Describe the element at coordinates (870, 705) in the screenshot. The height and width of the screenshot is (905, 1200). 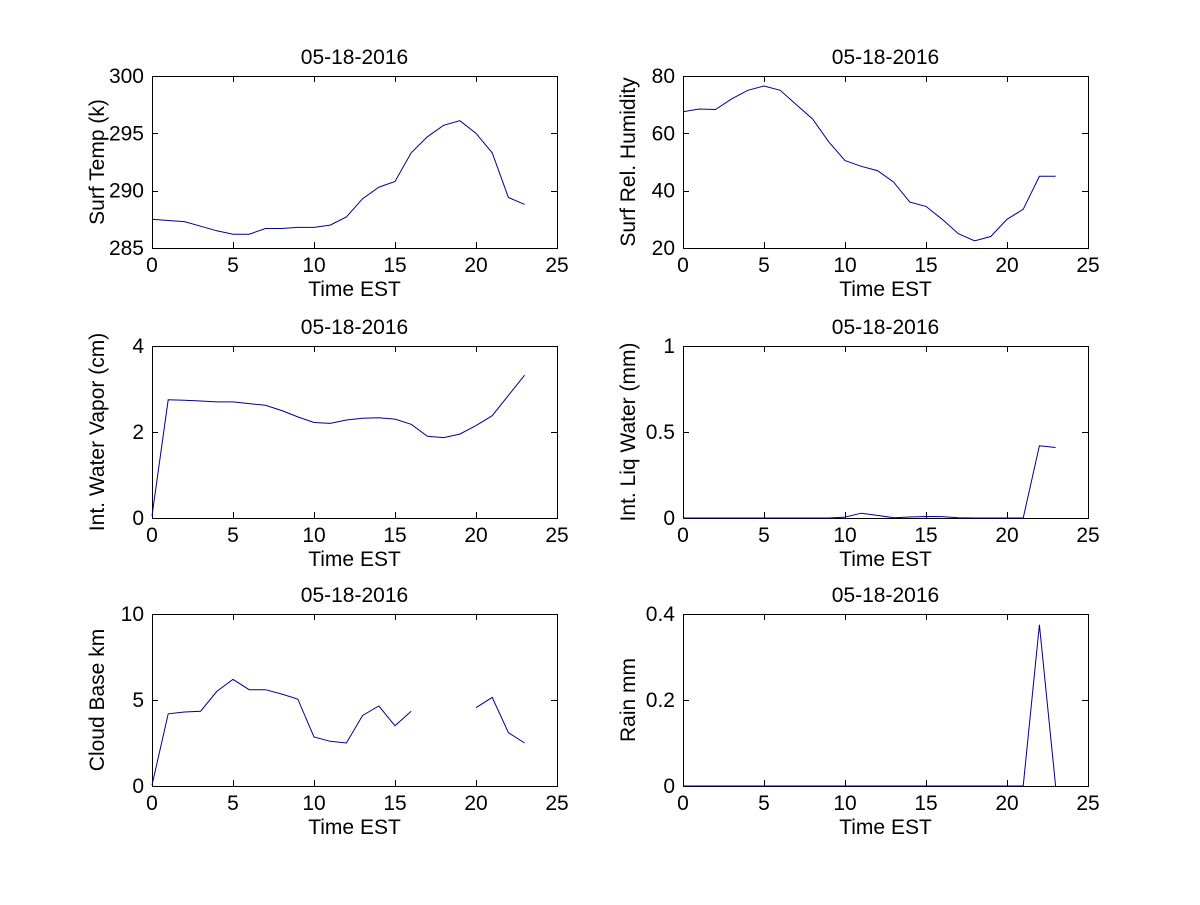
I see `series-line-rain` at that location.